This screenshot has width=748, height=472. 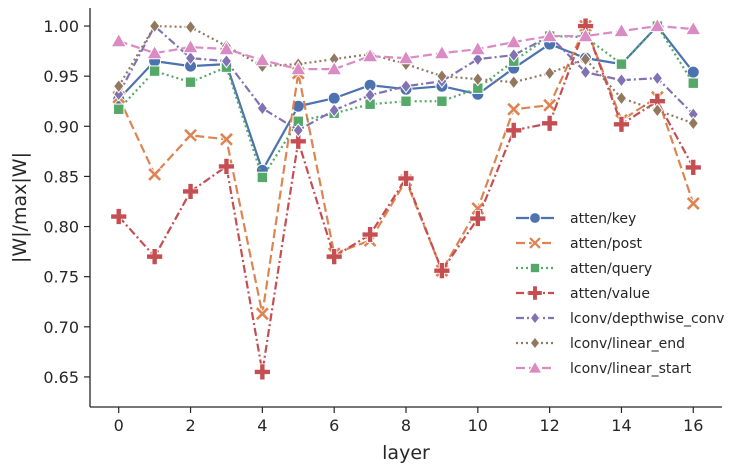 What do you see at coordinates (20, 207) in the screenshot?
I see `y-axis-label: |W|/max|W|` at bounding box center [20, 207].